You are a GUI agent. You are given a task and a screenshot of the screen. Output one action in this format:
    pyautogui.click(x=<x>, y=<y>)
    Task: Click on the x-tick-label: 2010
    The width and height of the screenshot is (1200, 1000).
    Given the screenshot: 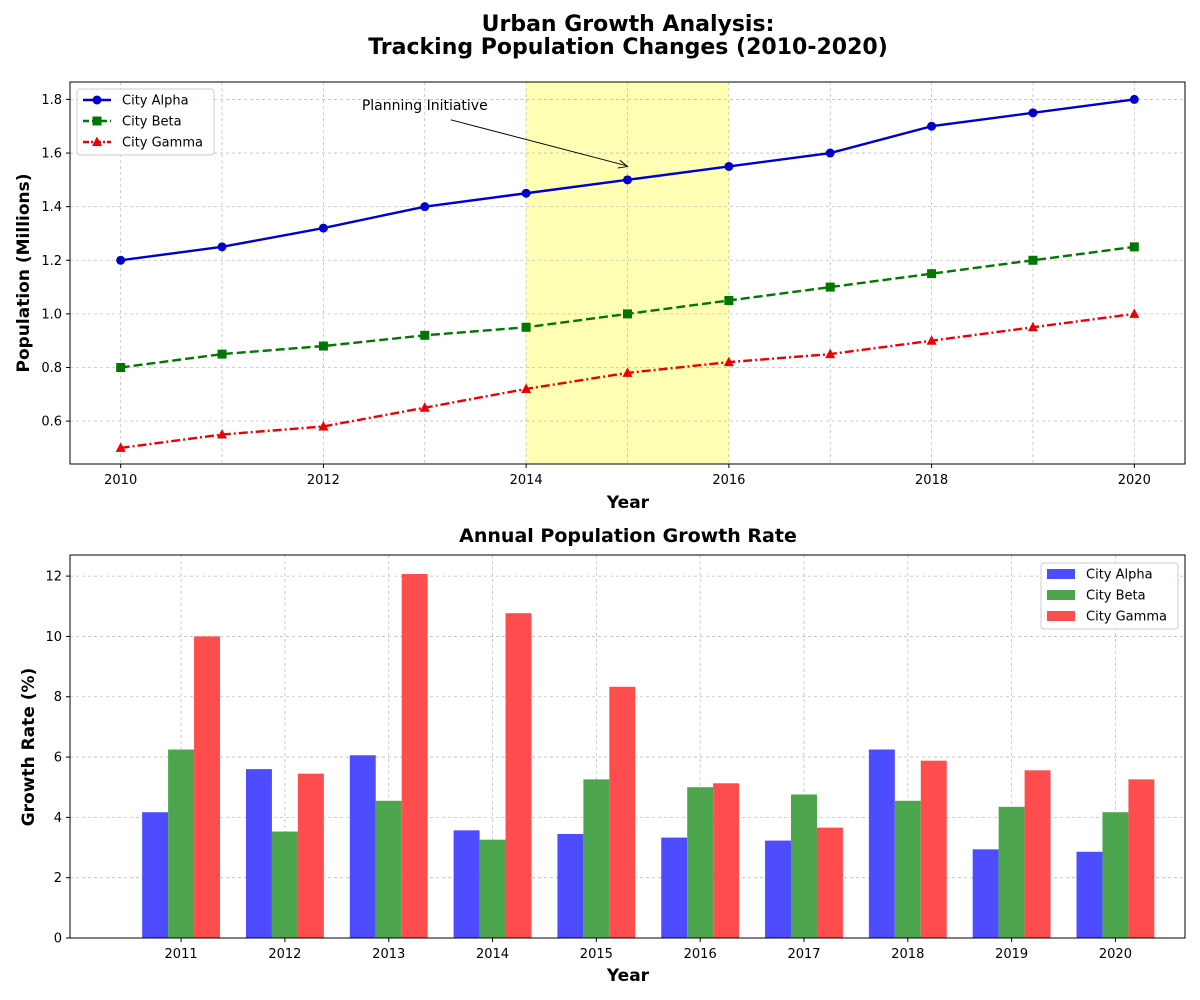 What is the action you would take?
    pyautogui.click(x=120, y=480)
    